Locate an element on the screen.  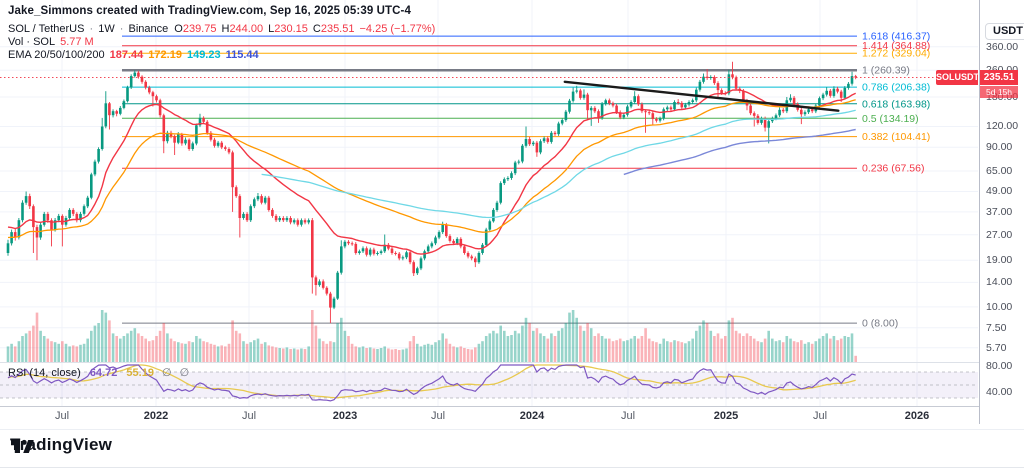
time-scale: Jul 2022 Jul 2023 Jul 2024 Jul 2025 Jul 2026 is located at coordinates (489, 415).